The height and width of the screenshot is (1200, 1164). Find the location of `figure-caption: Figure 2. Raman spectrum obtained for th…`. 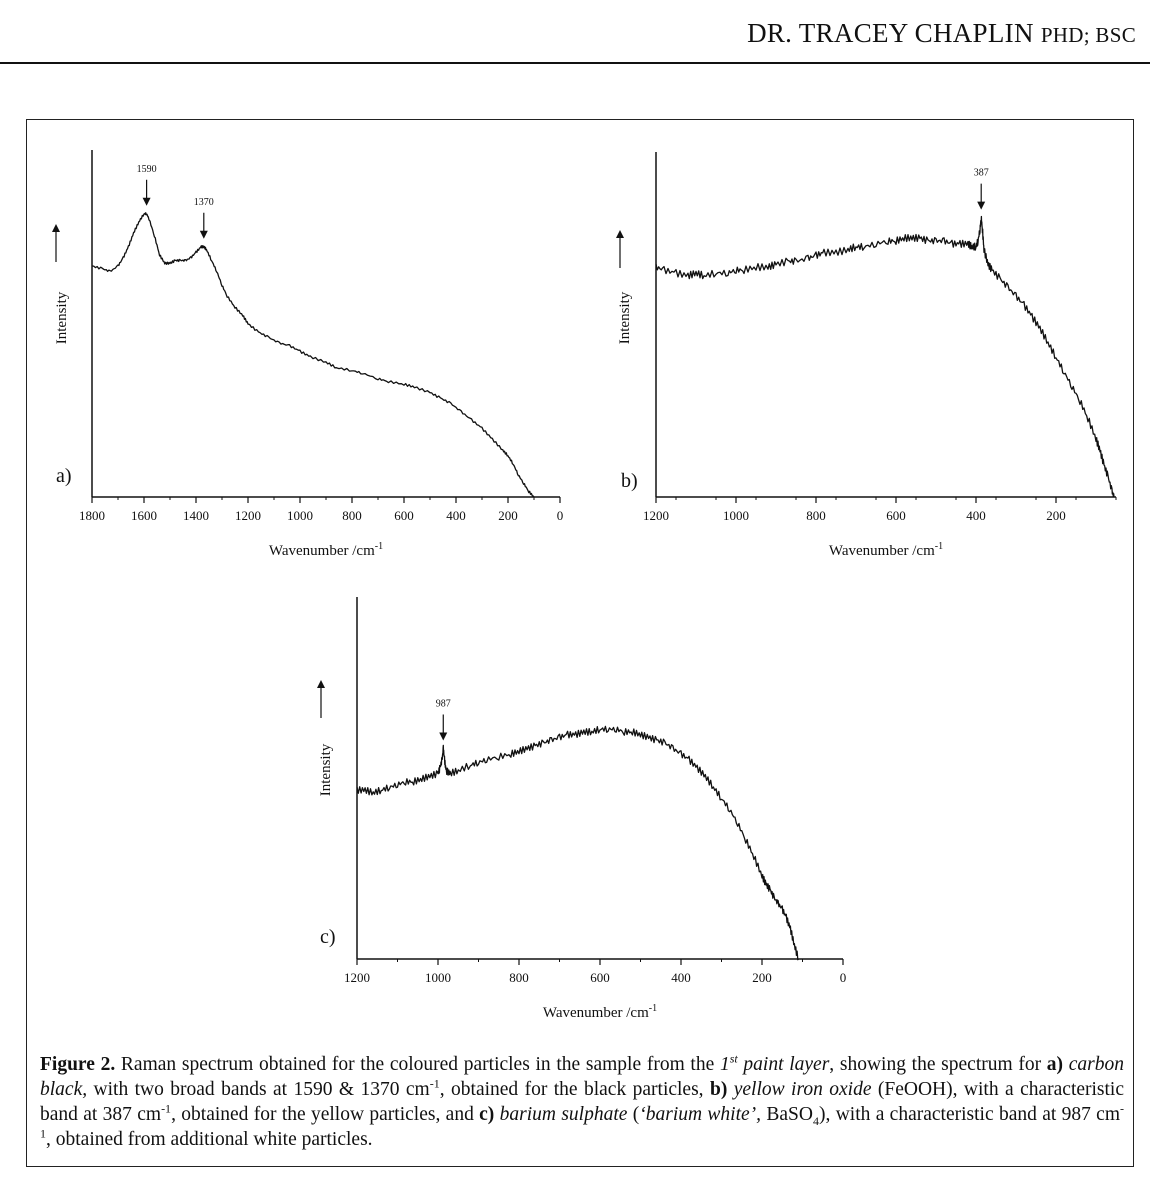

figure-caption: Figure 2. Raman spectrum obtained for th… is located at coordinates (582, 1102).